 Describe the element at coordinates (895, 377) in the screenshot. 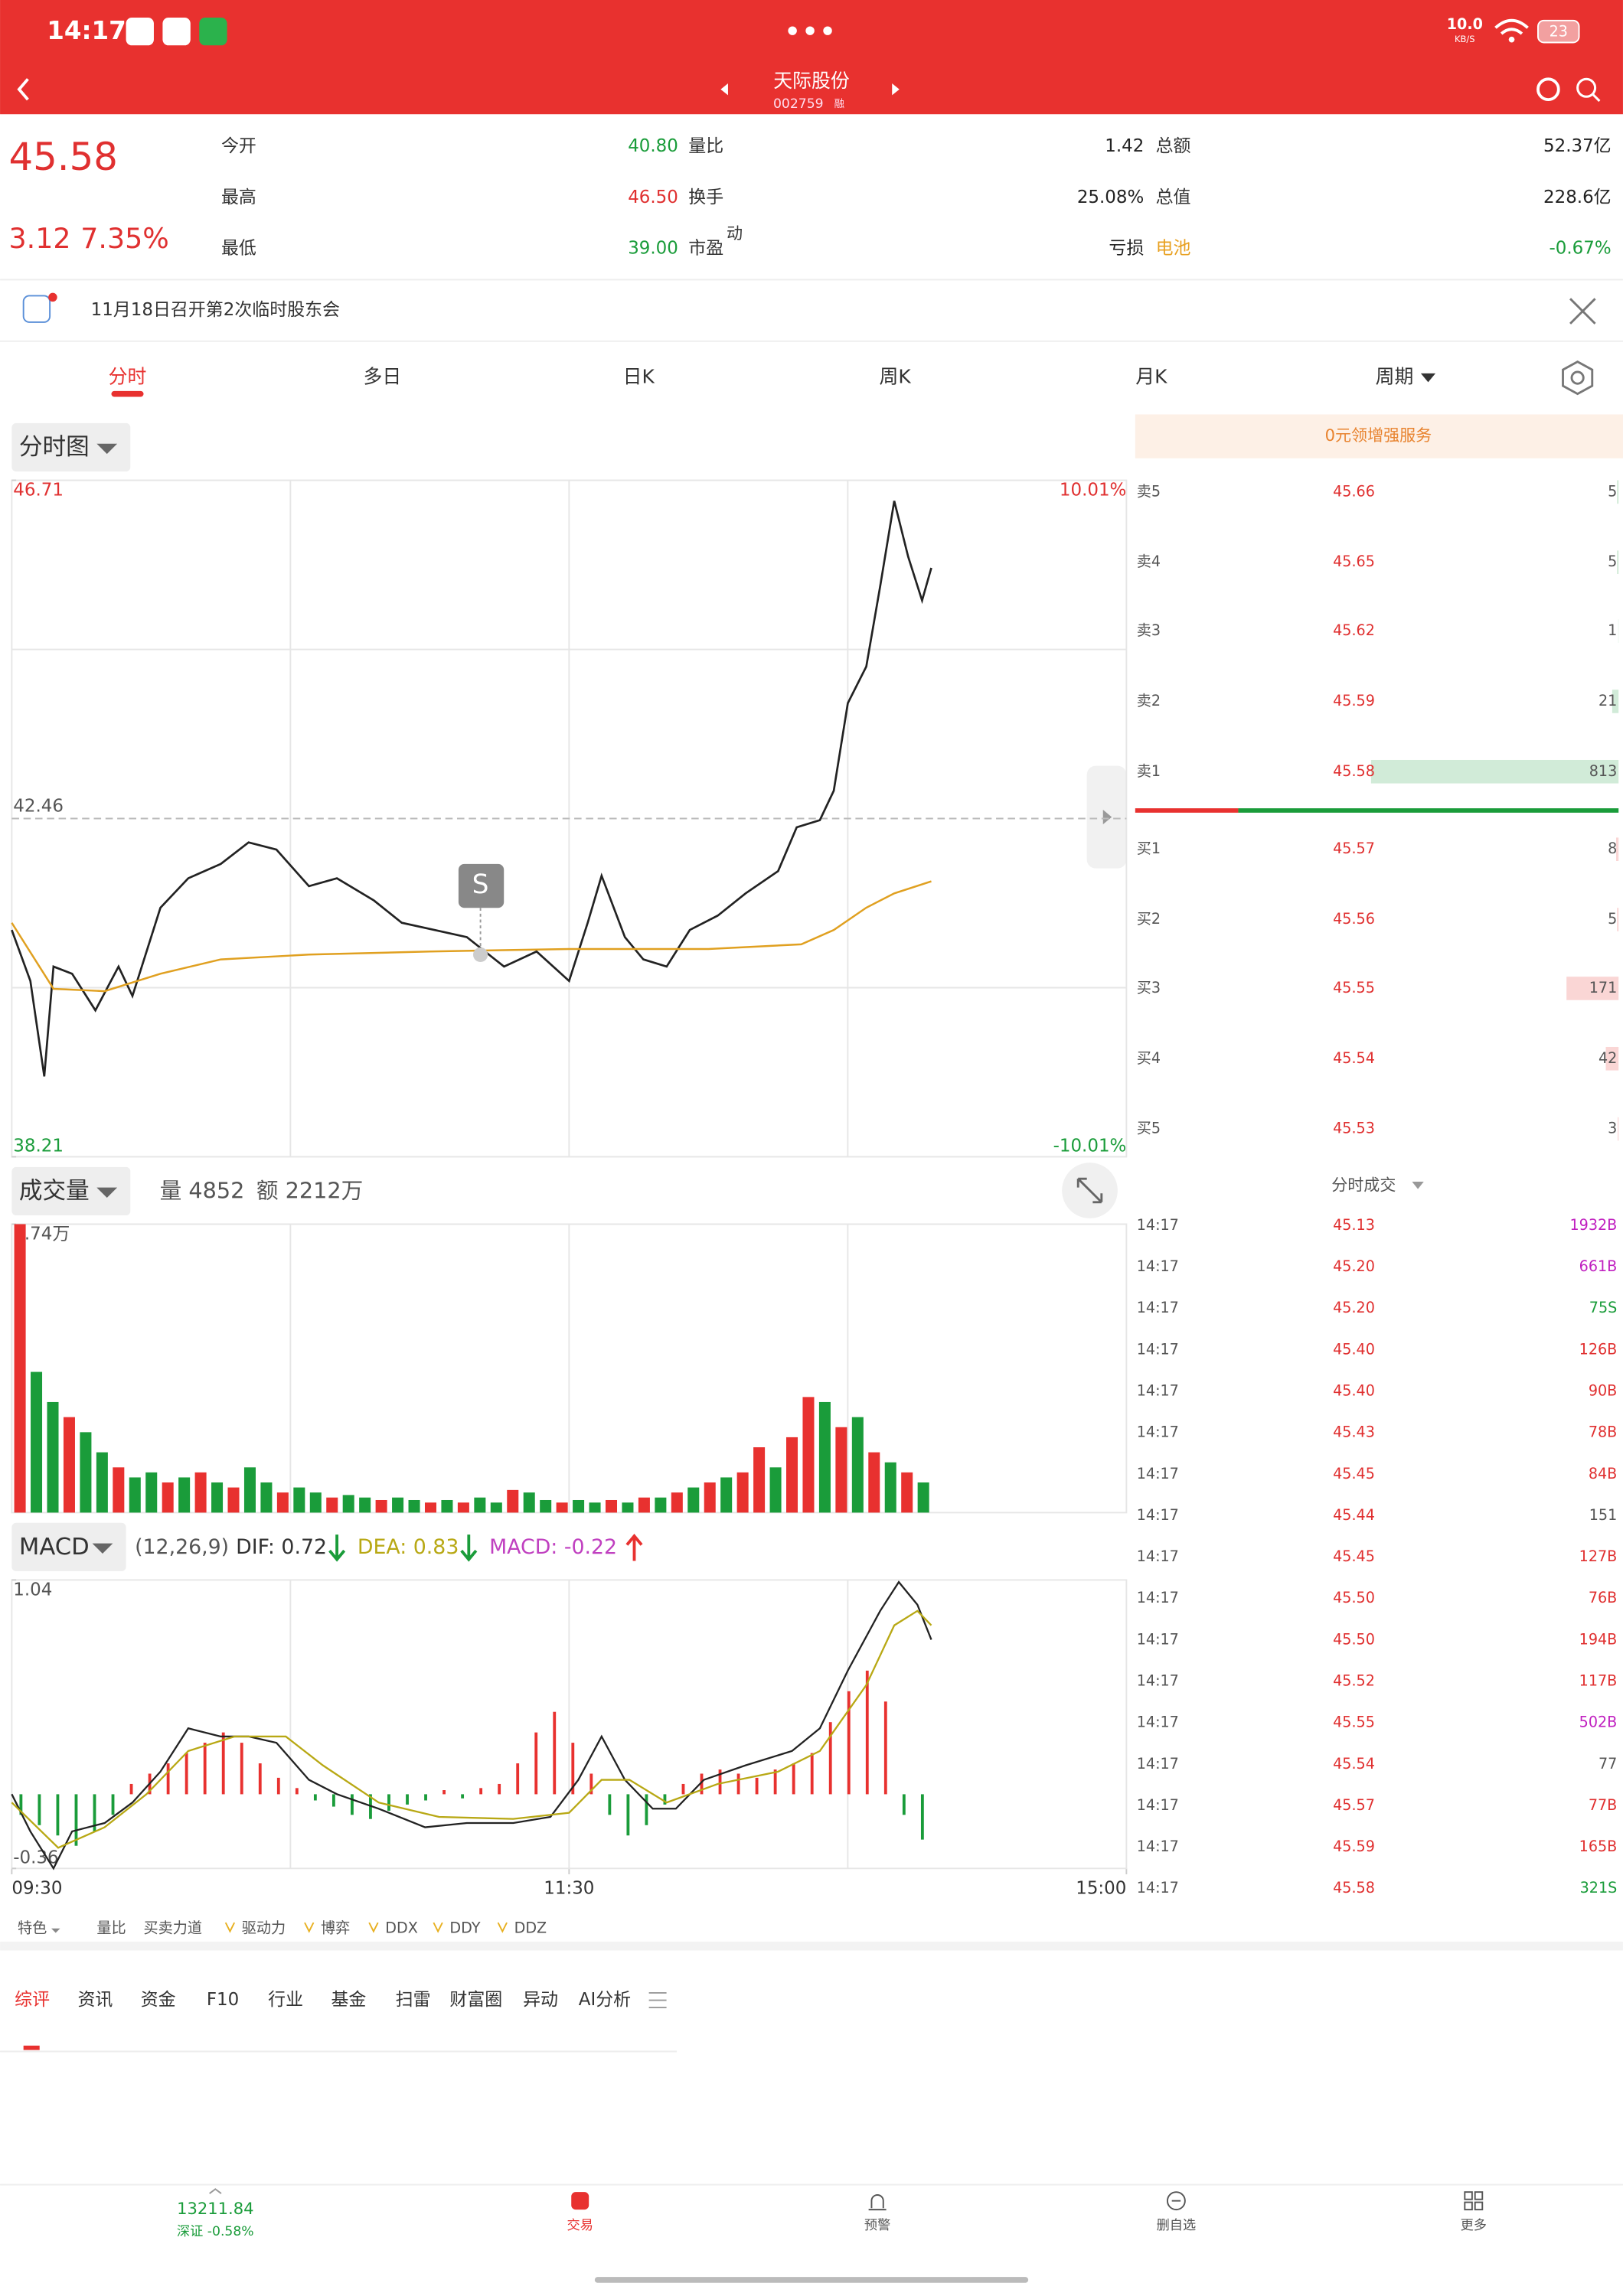

I see `chart-tab: 周K` at that location.